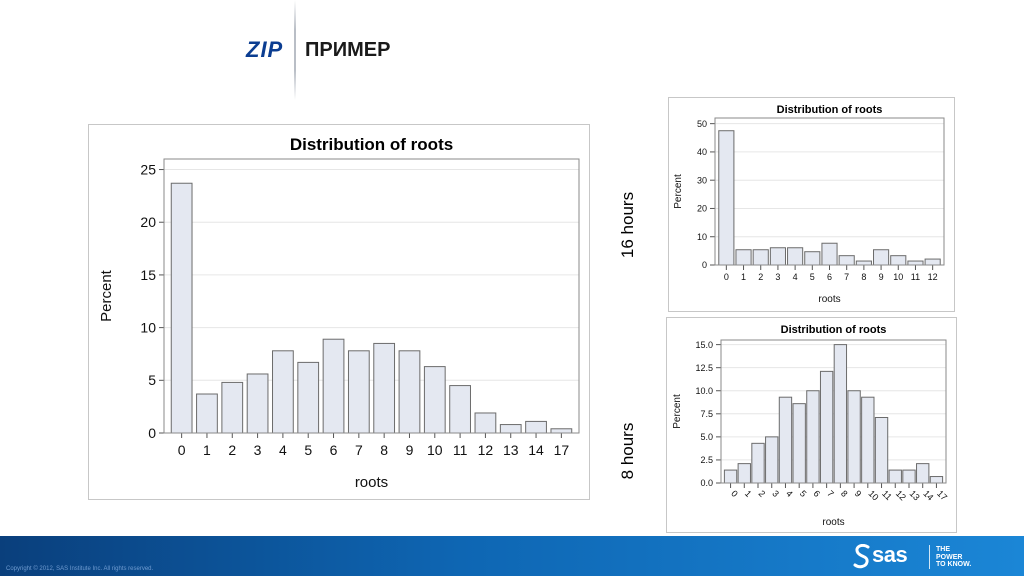 Image resolution: width=1024 pixels, height=576 pixels. Describe the element at coordinates (706, 483) in the screenshot. I see `y-tick-label: 0.0` at that location.